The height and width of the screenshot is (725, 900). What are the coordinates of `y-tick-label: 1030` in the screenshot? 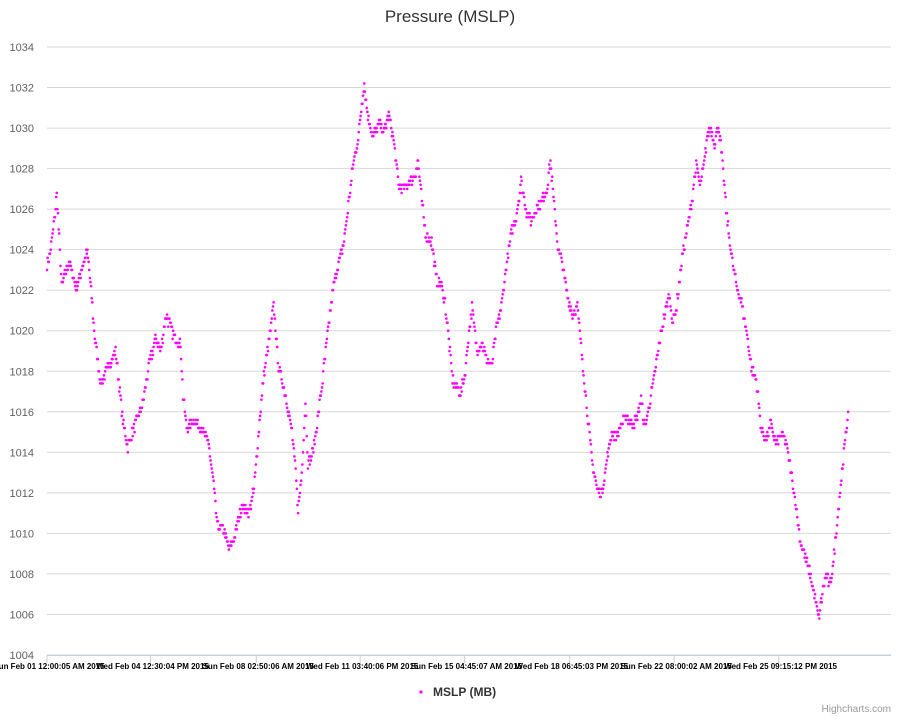 It's located at (22, 129).